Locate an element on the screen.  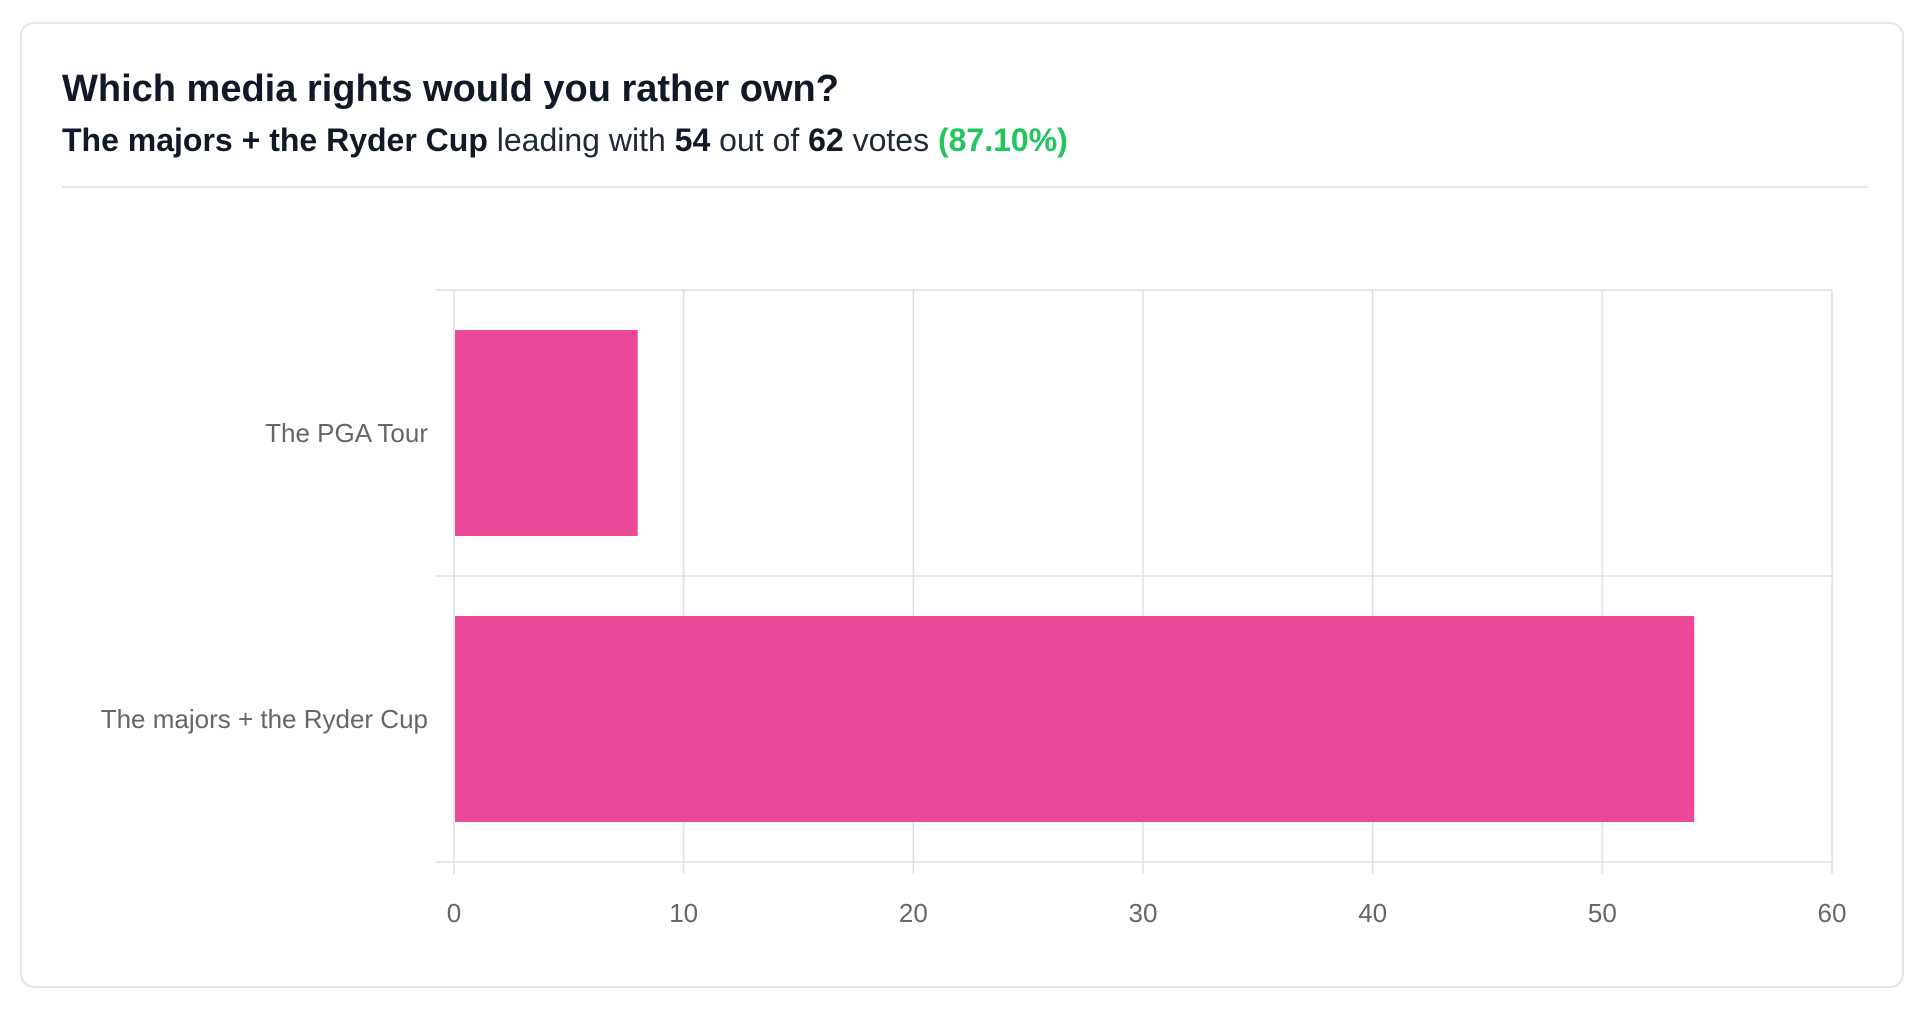
out-of-text: out of is located at coordinates (759, 140).